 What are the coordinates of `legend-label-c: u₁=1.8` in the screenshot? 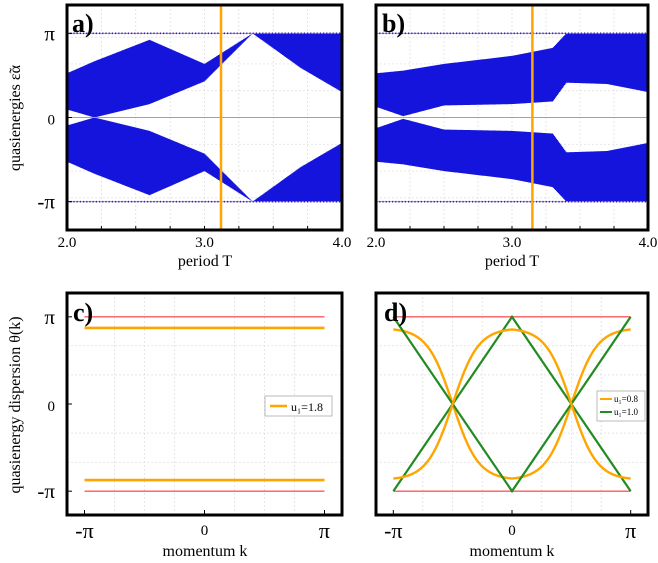 It's located at (307, 407).